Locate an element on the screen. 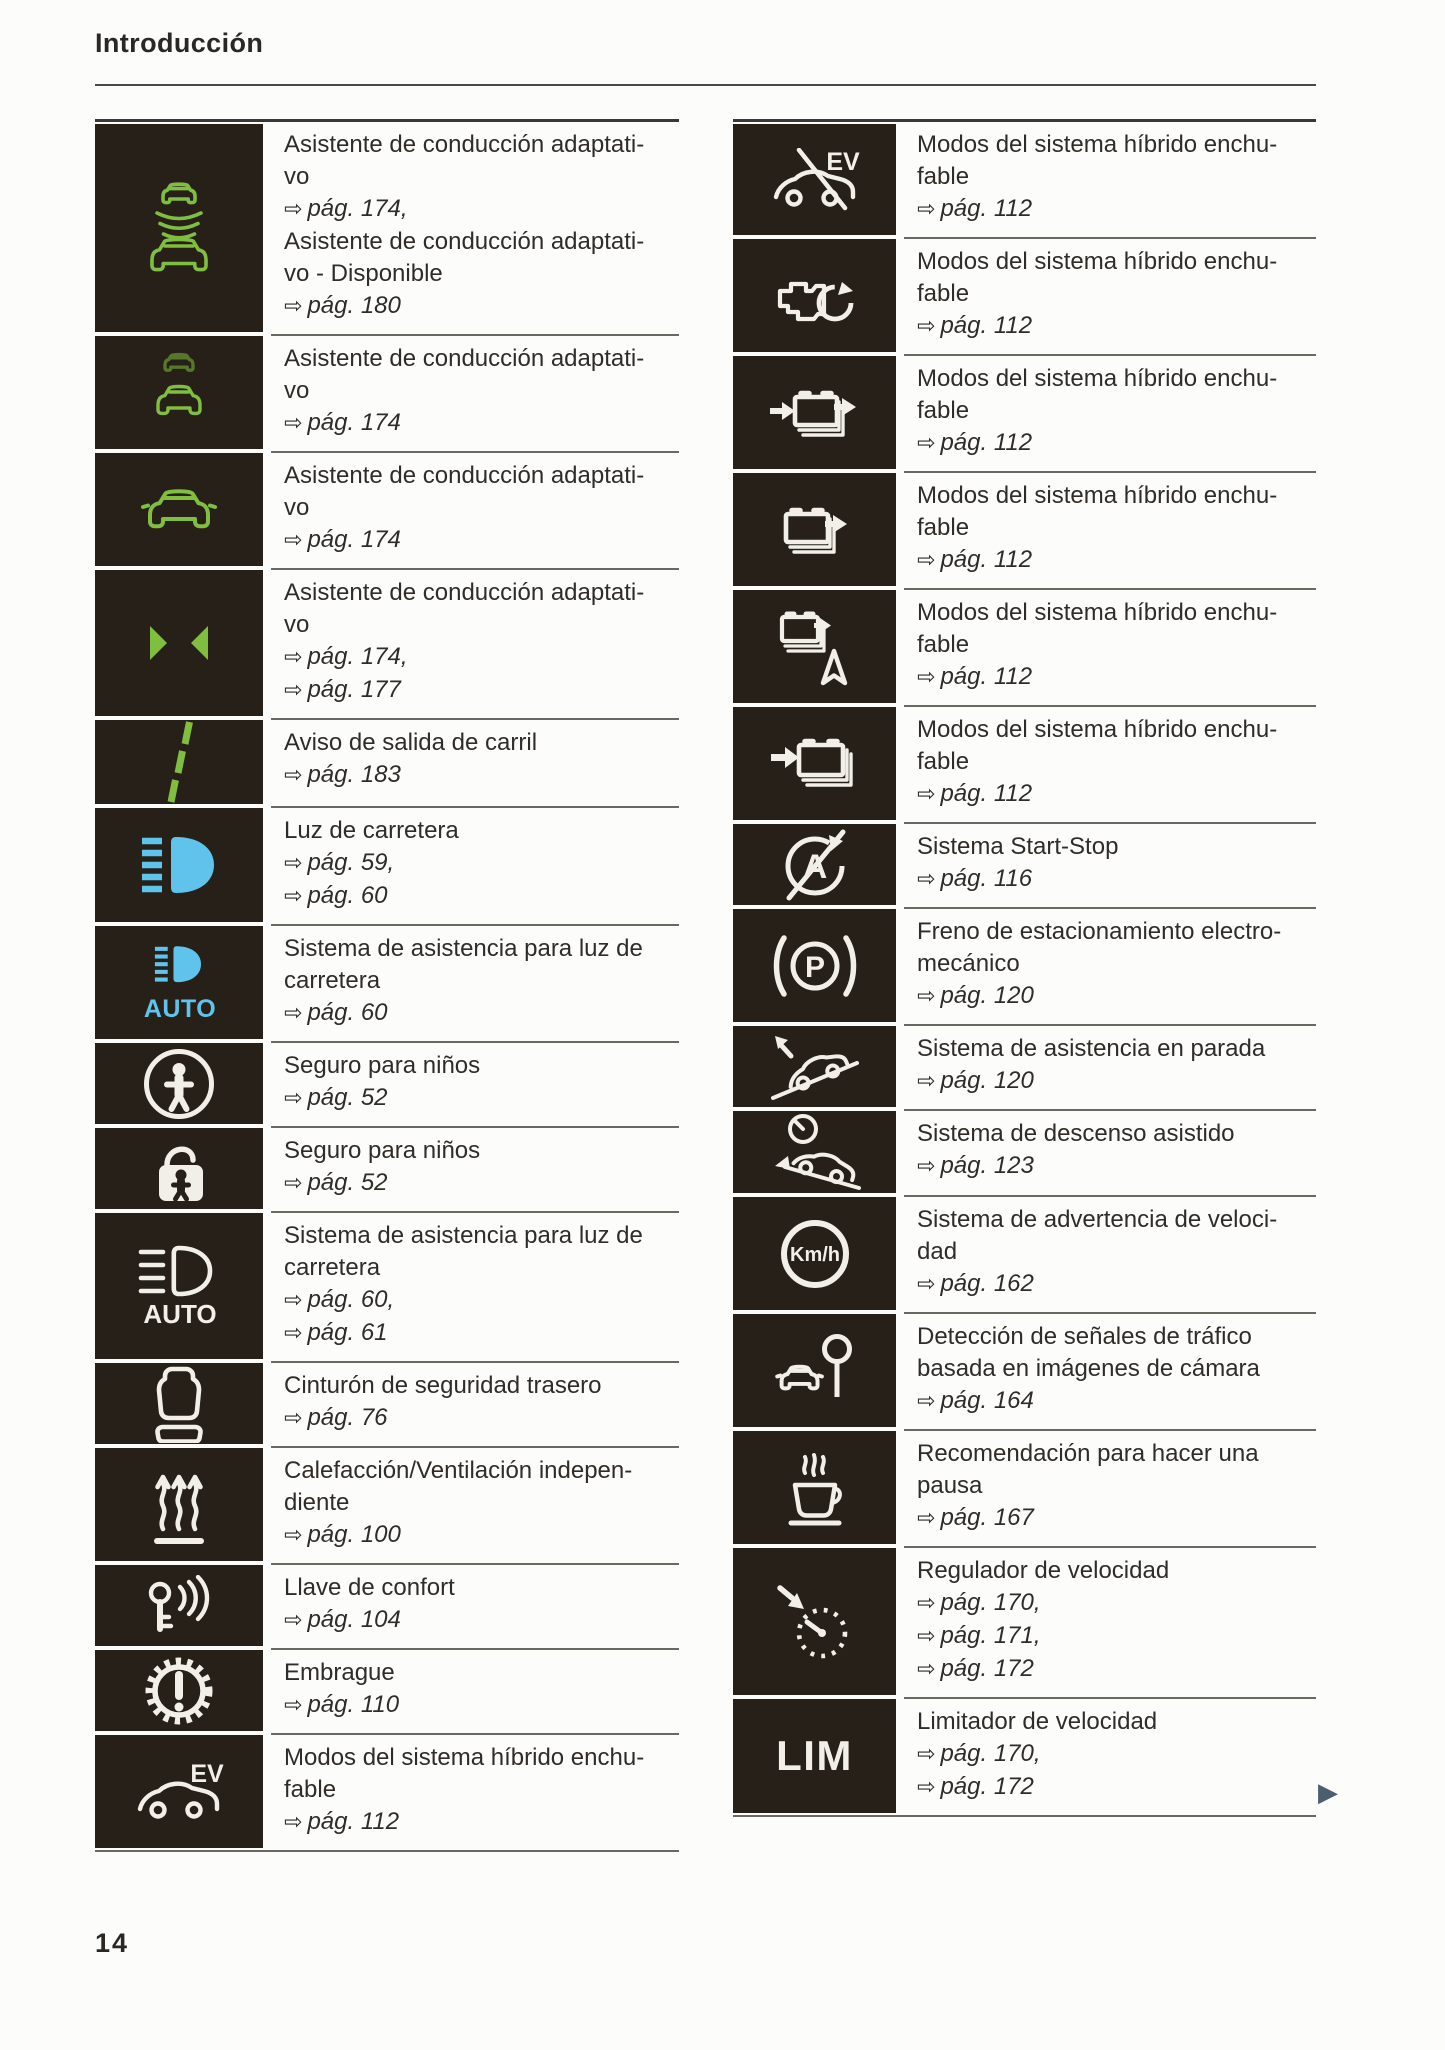 The height and width of the screenshot is (2050, 1445). page-ref: pág. 61 is located at coordinates (347, 1332).